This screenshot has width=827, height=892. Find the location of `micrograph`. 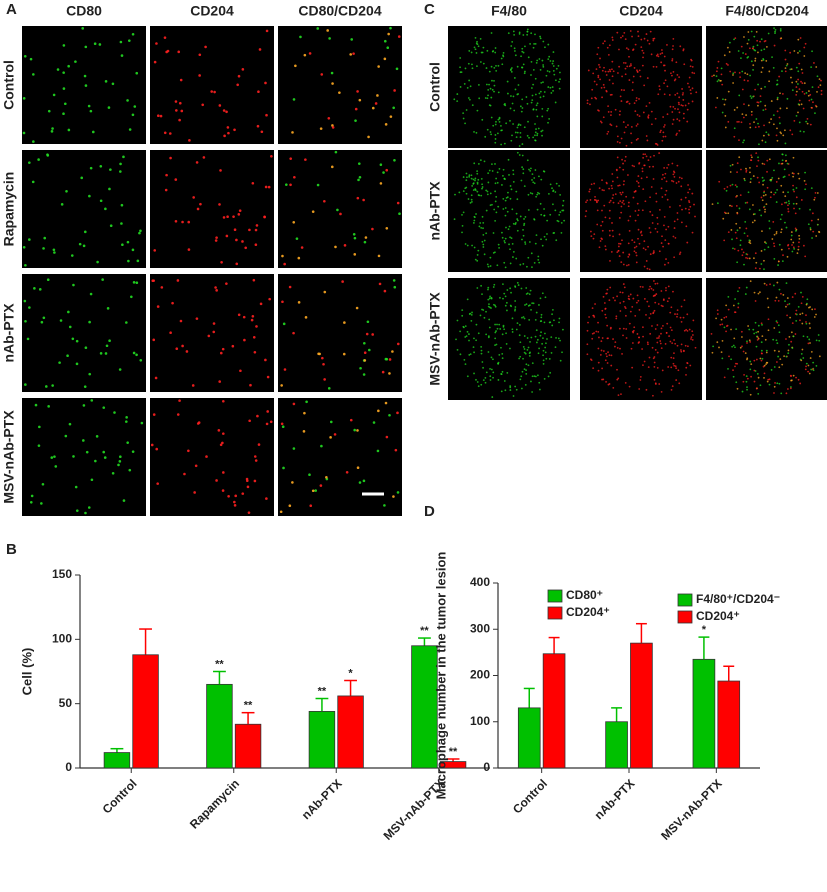

micrograph is located at coordinates (509, 339).